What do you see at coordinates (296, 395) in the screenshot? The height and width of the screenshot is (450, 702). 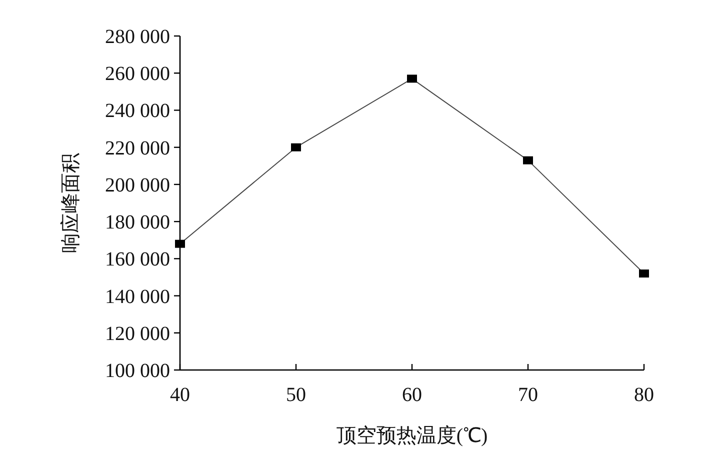 I see `x-tick-label: 50` at bounding box center [296, 395].